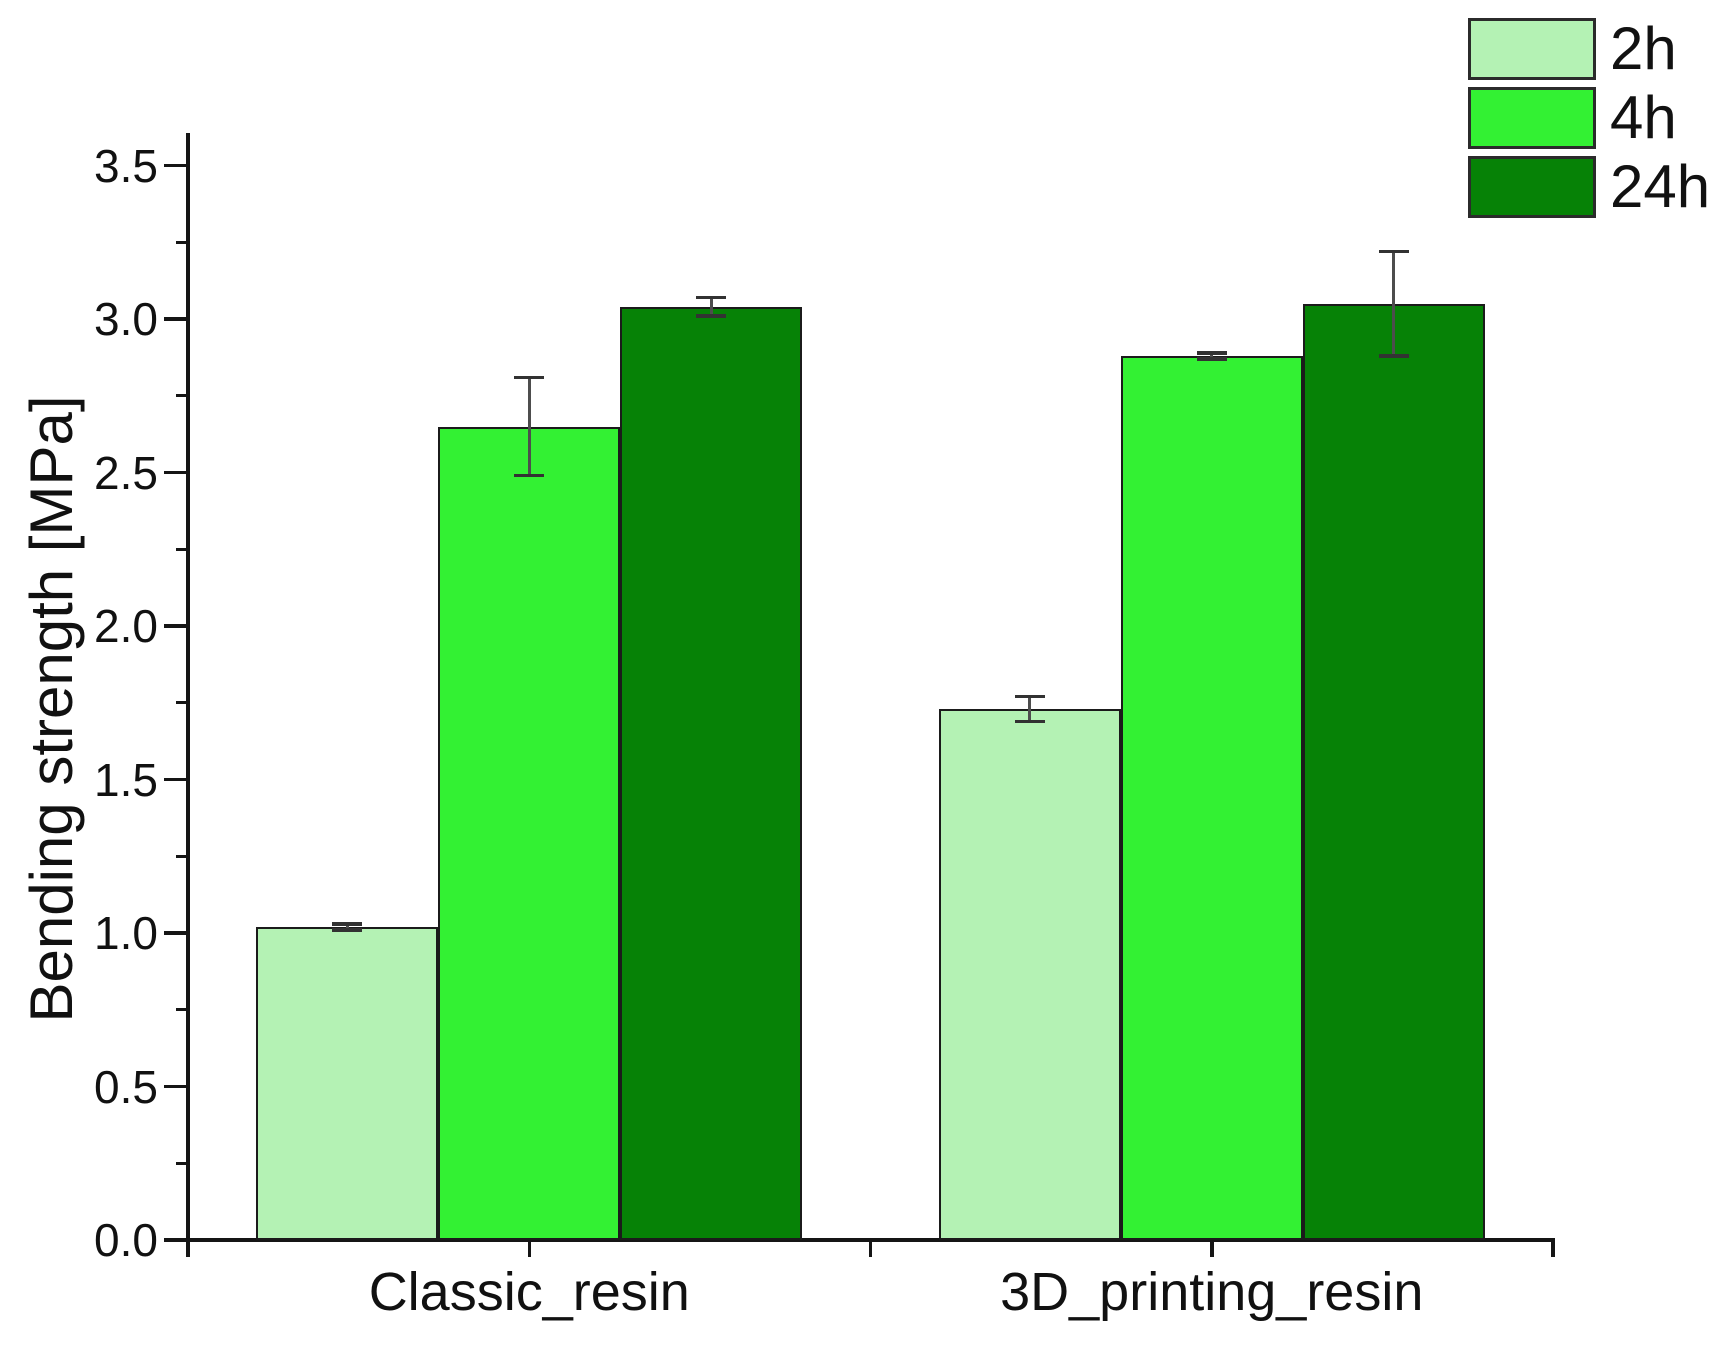 The height and width of the screenshot is (1345, 1718). Describe the element at coordinates (126, 1086) in the screenshot. I see `y-tick-label: 0.5` at that location.